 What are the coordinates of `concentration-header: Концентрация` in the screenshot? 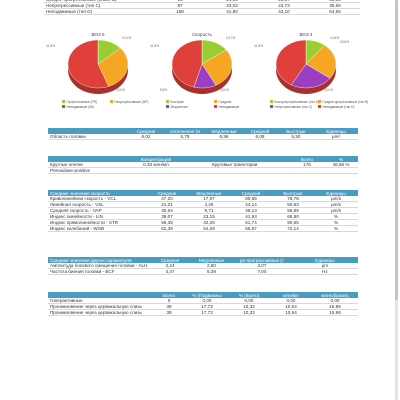 It's located at (156, 159).